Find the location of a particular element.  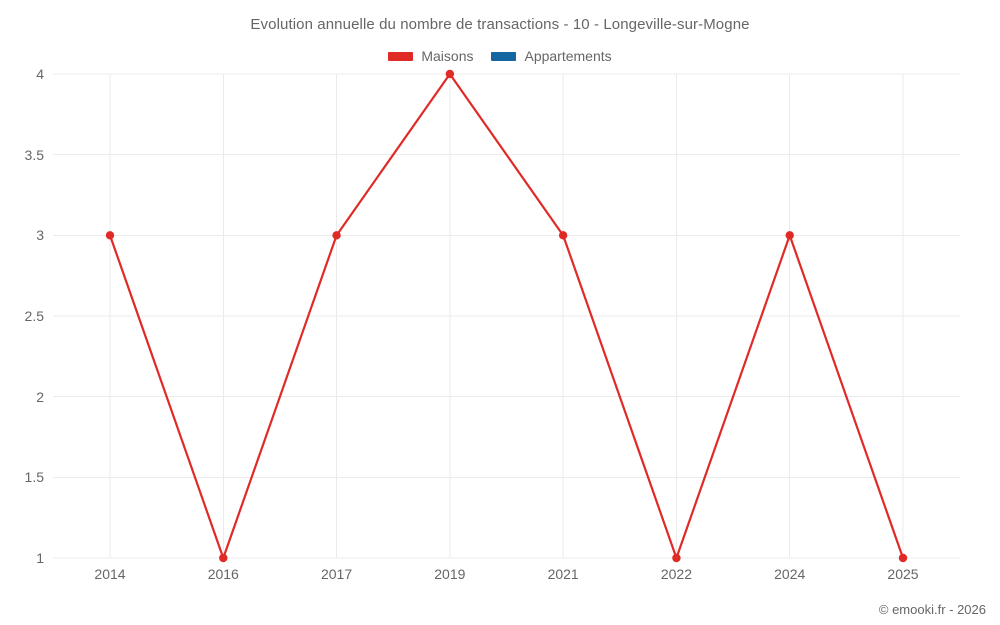

x-axis-tick-label: 2016 is located at coordinates (223, 574).